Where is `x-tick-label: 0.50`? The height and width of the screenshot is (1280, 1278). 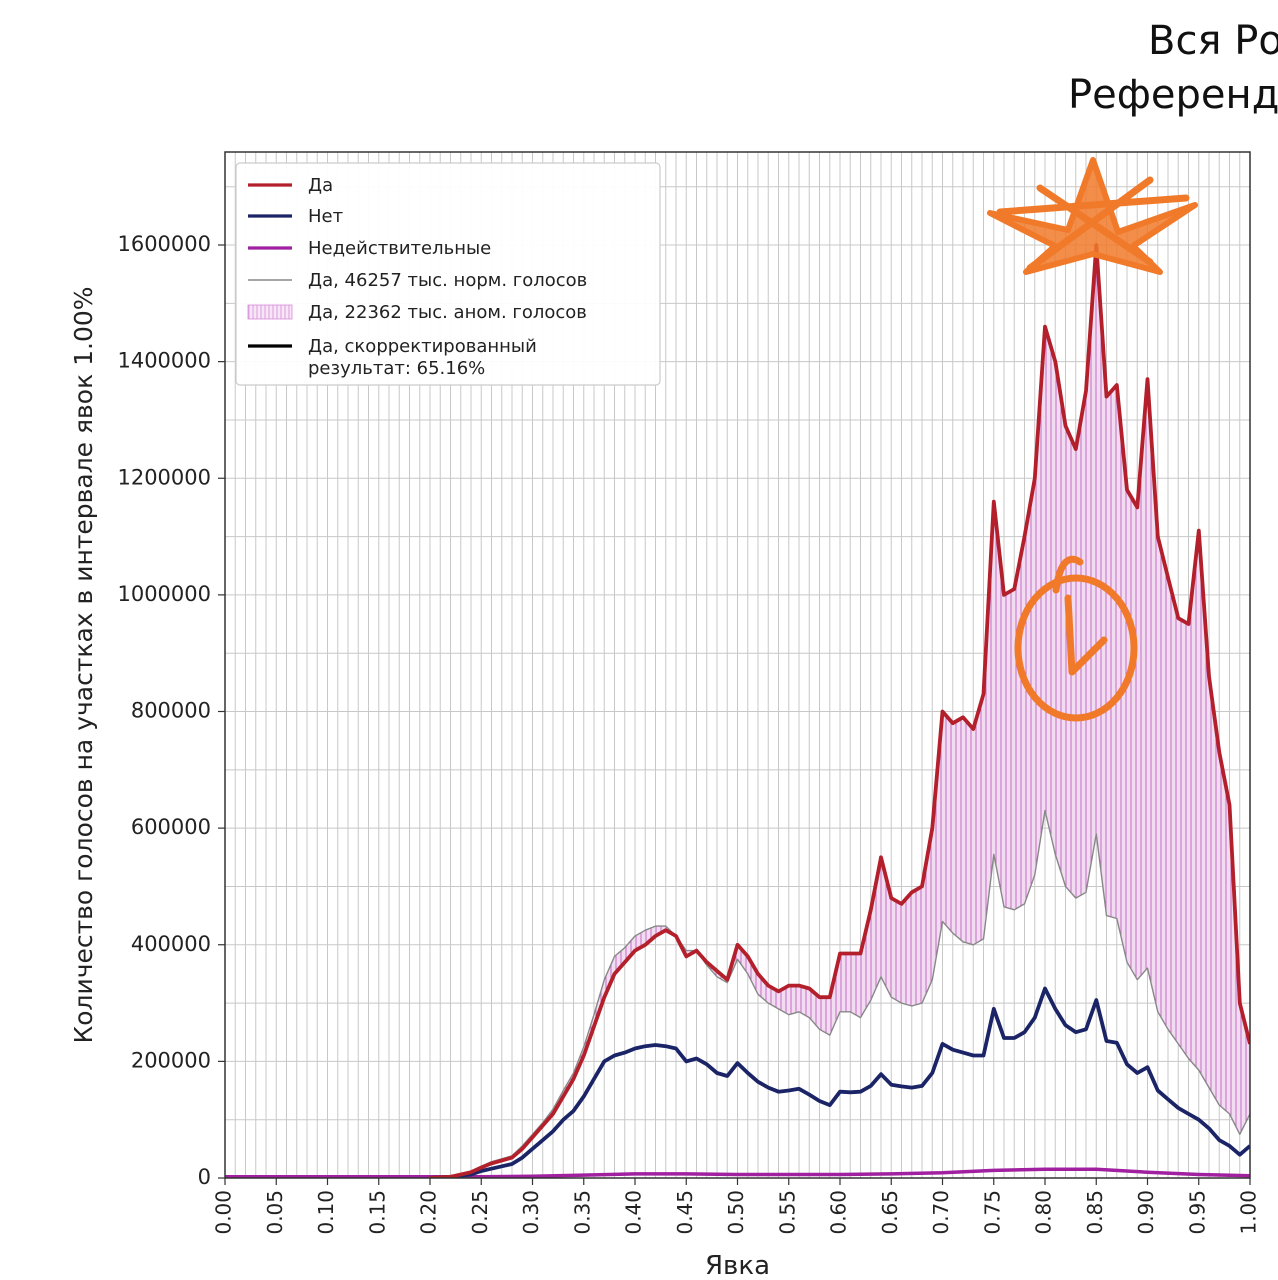
x-tick-label: 0.50 is located at coordinates (736, 1212).